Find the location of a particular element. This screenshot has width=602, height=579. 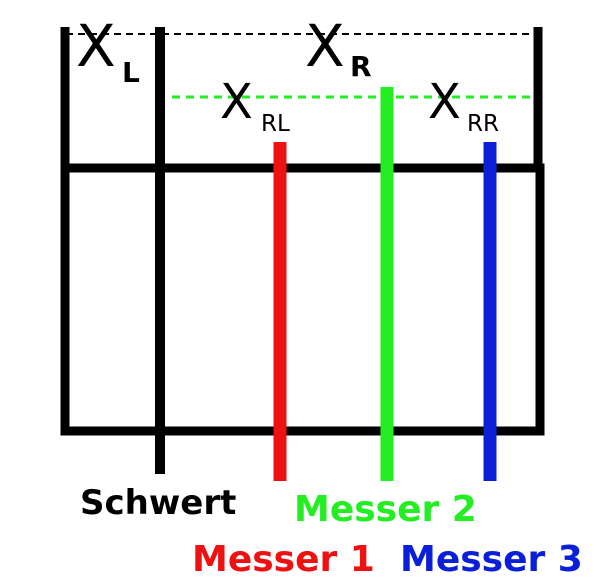

label-xrl-main: X is located at coordinates (236, 102).